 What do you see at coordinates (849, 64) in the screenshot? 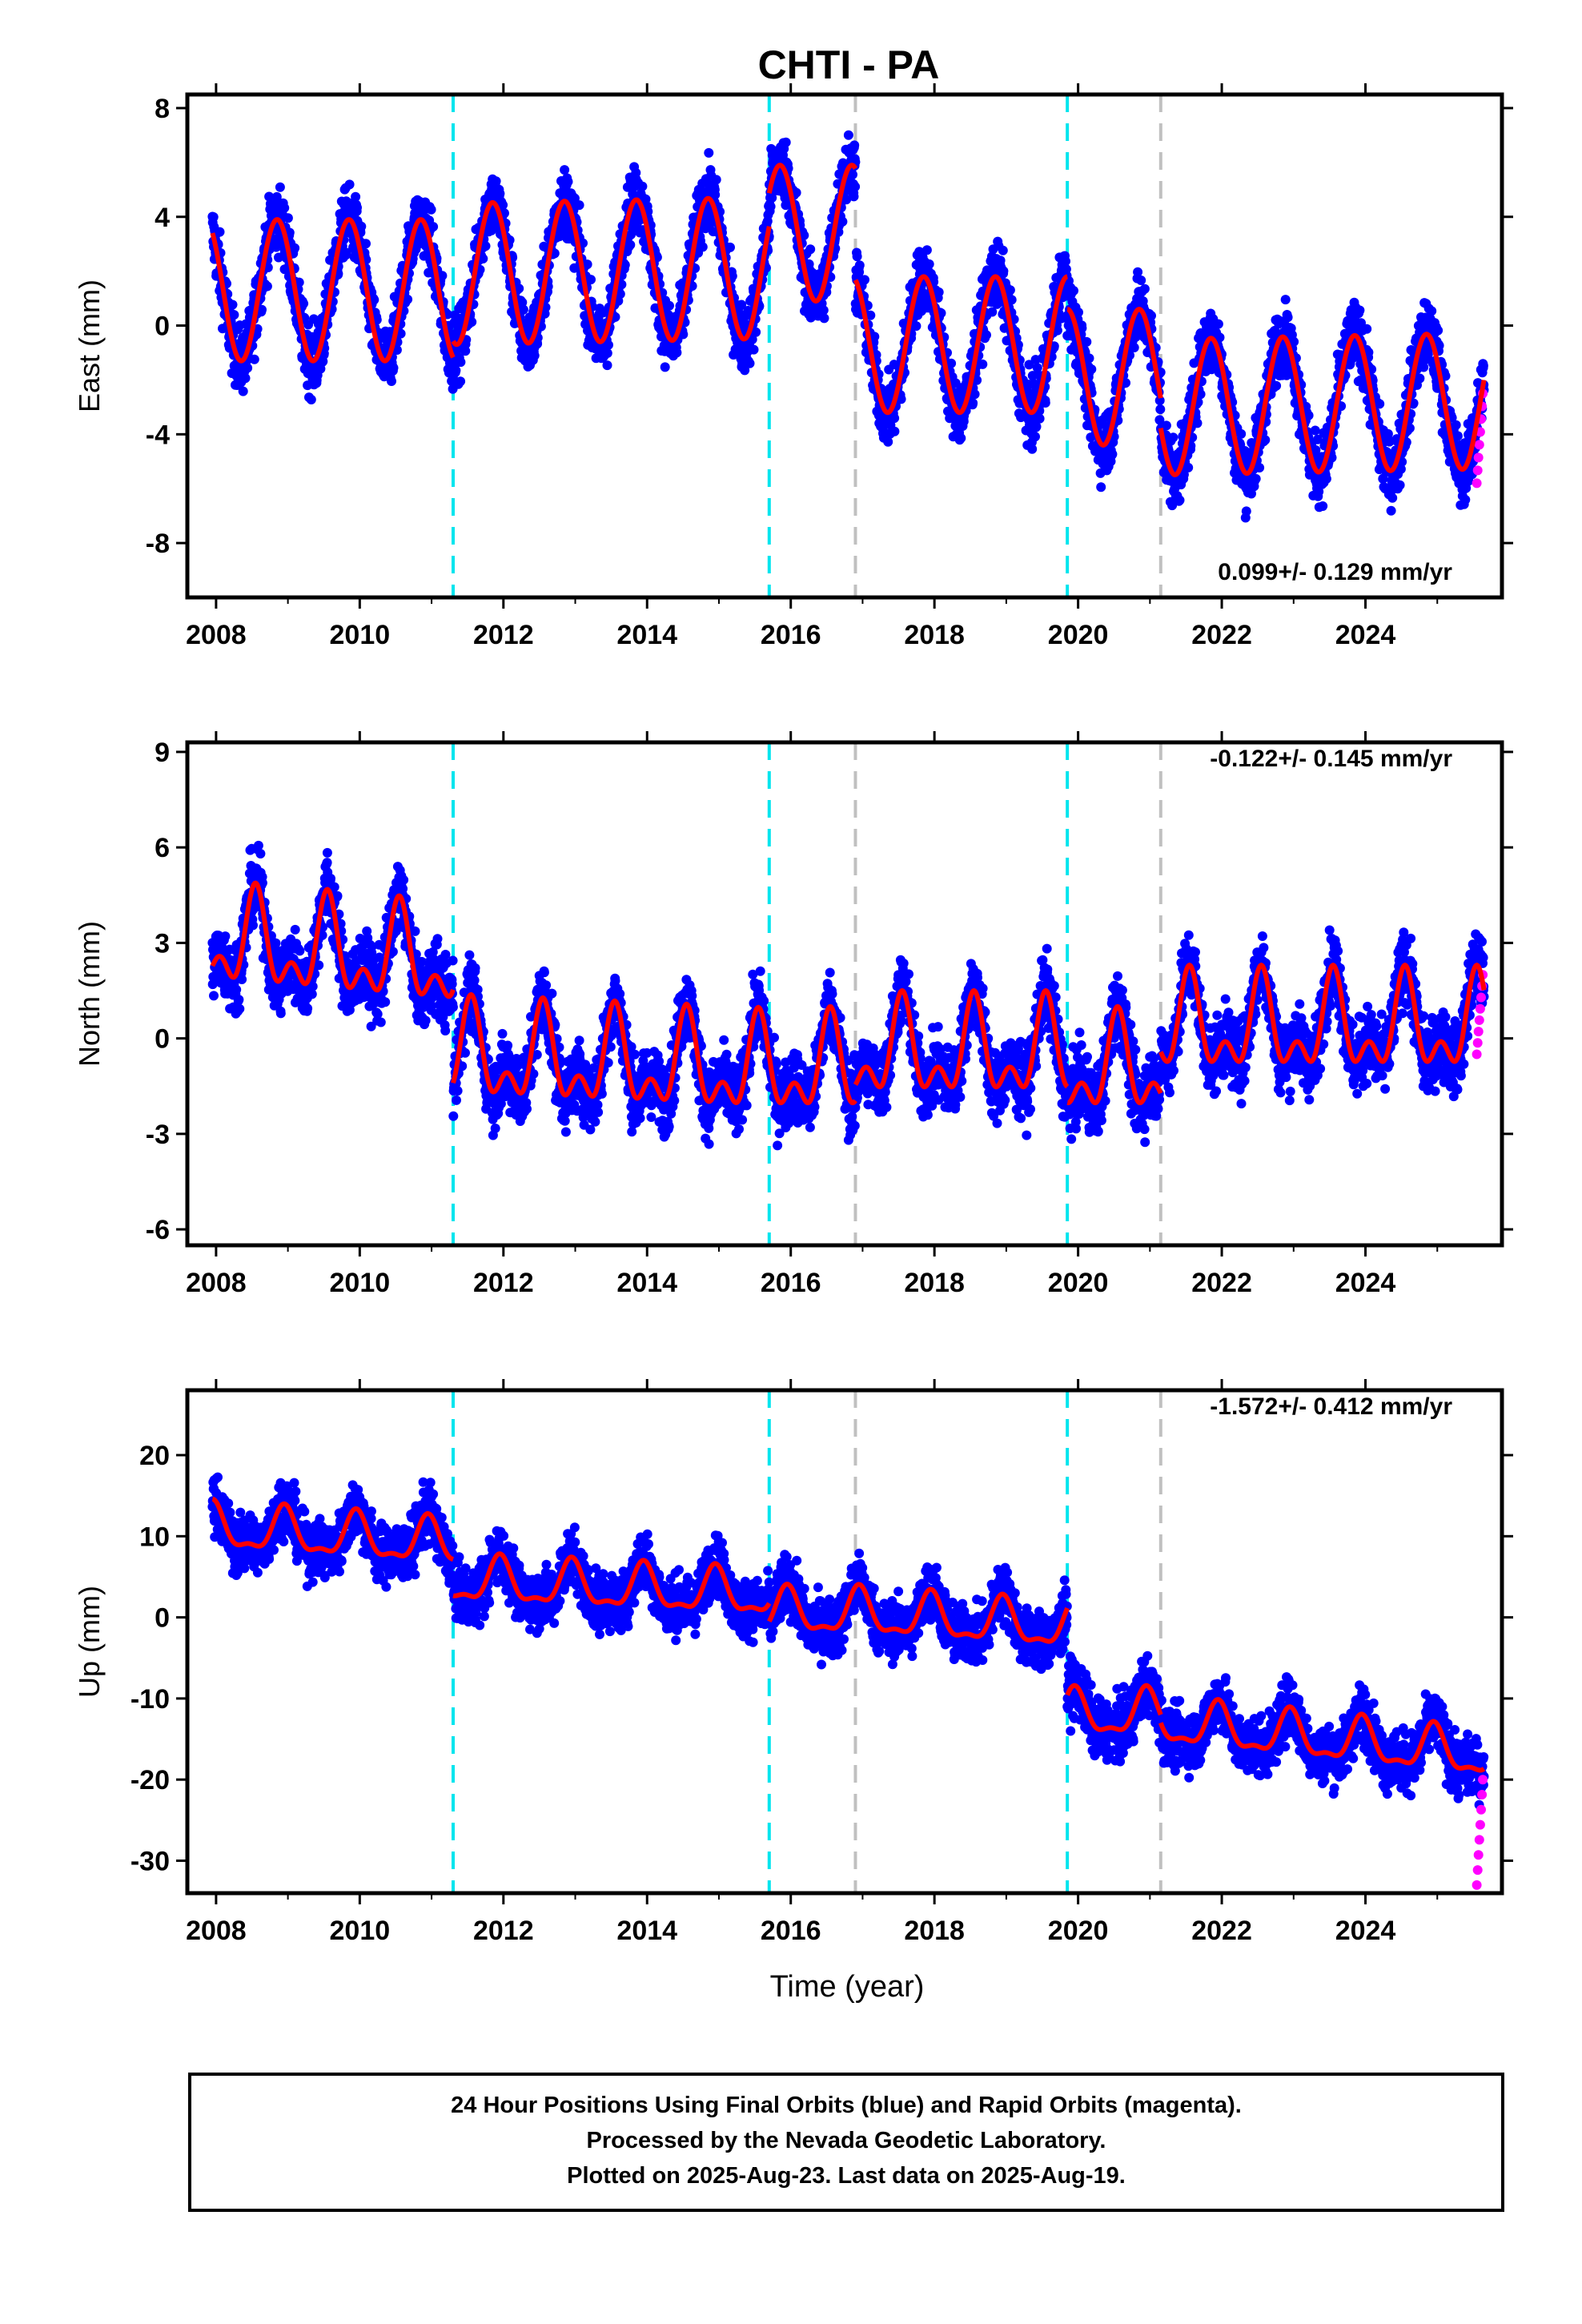
I see `figure-title: CHTI - PA` at bounding box center [849, 64].